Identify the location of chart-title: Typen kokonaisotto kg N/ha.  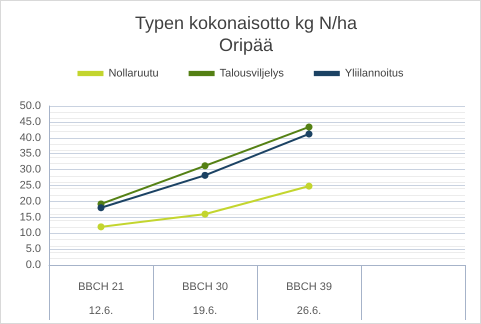
(246, 23).